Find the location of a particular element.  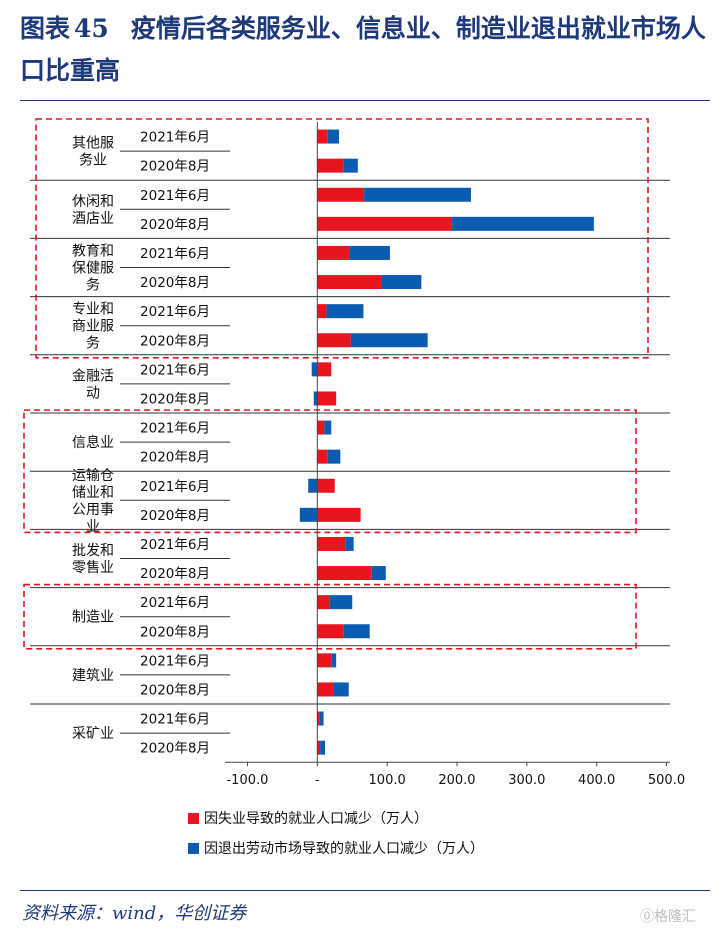

x-tick-label: 500.0 is located at coordinates (666, 780).